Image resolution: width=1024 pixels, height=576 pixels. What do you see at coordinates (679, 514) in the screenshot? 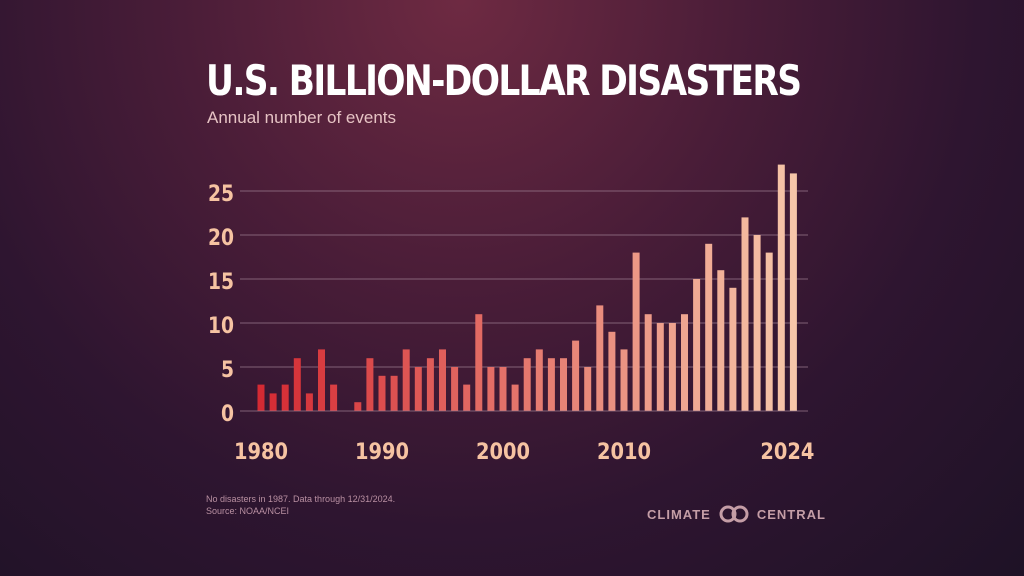
I see `logo-word-left: CLIMATE` at bounding box center [679, 514].